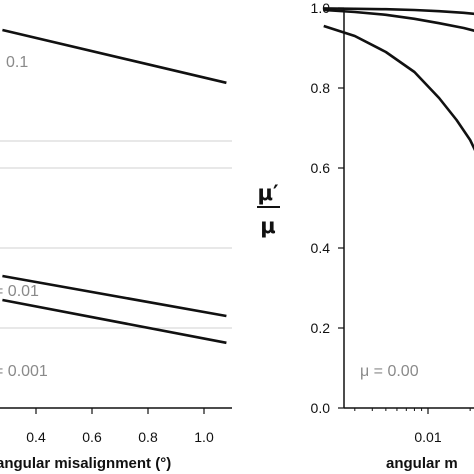 The width and height of the screenshot is (474, 474). Describe the element at coordinates (412, 426) in the screenshot. I see `right-x-ticks: 0.01` at that location.